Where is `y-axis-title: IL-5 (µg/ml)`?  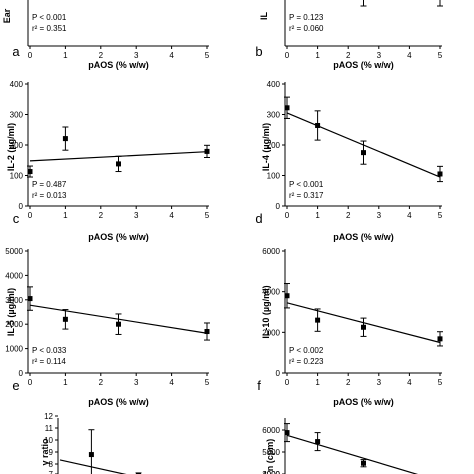 y-axis-title: IL-5 (µg/ml) is located at coordinates (11, 312).